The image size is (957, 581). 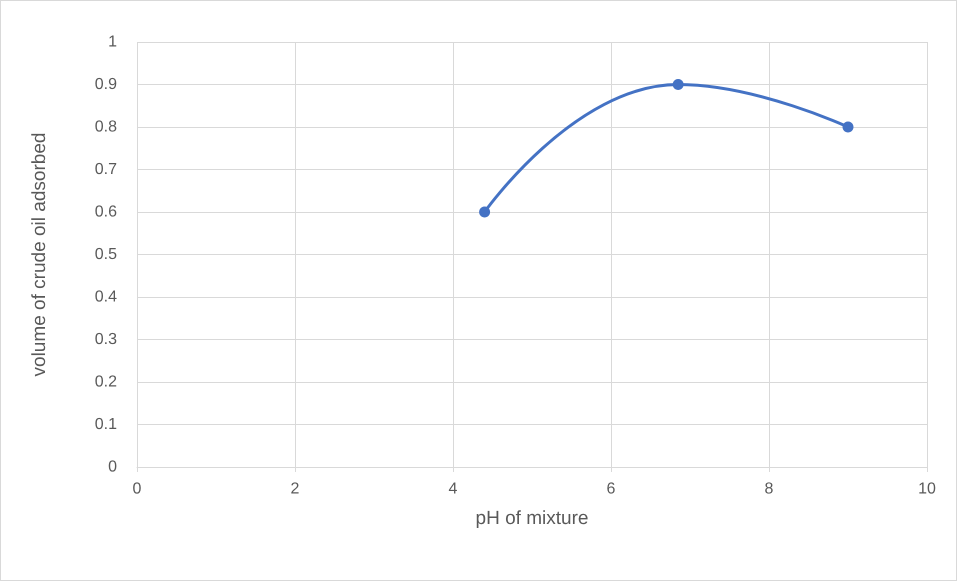 What do you see at coordinates (106, 254) in the screenshot?
I see `y-tick-label: 0.5` at bounding box center [106, 254].